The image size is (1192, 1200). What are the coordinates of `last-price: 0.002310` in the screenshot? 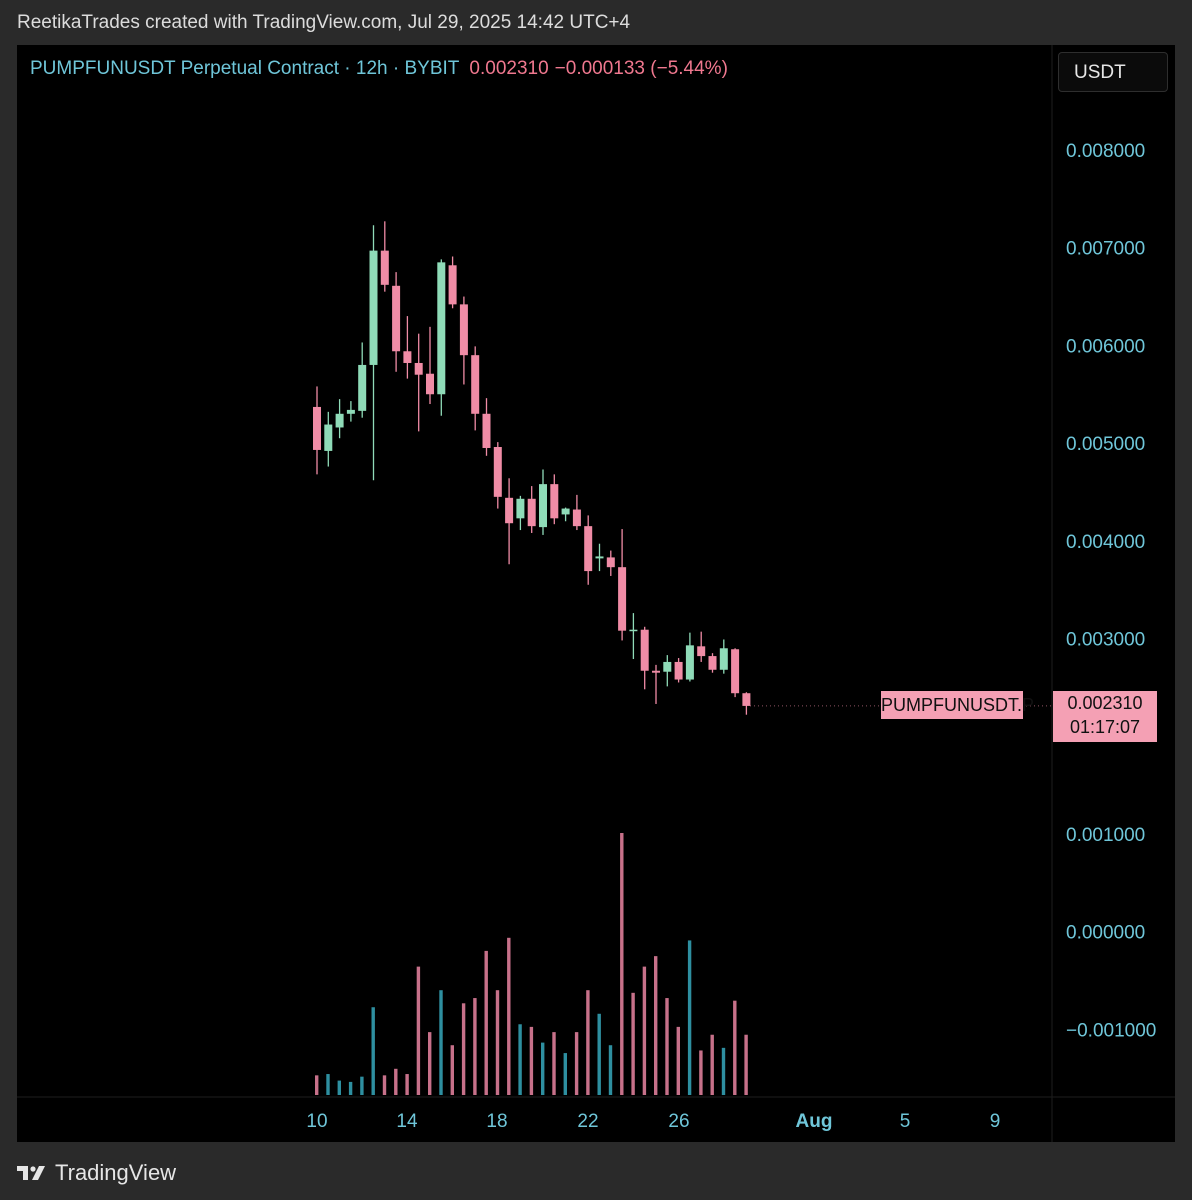 It's located at (509, 68).